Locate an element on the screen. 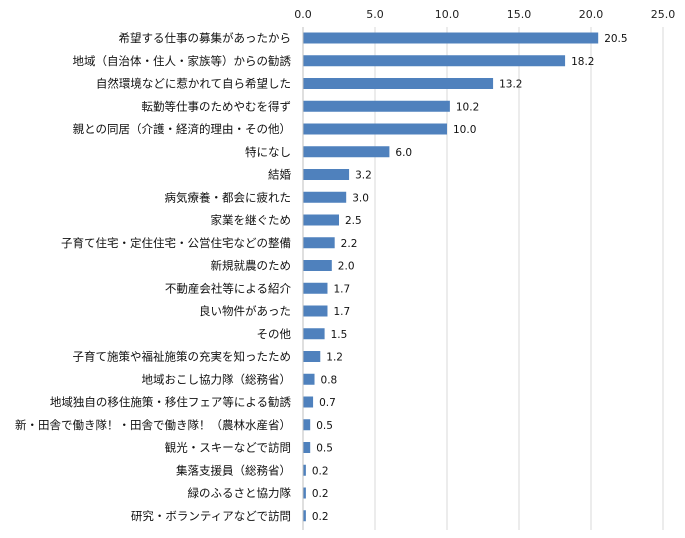 The height and width of the screenshot is (538, 685). category-label: 転勤等仕事のためやむを得ず is located at coordinates (217, 106).